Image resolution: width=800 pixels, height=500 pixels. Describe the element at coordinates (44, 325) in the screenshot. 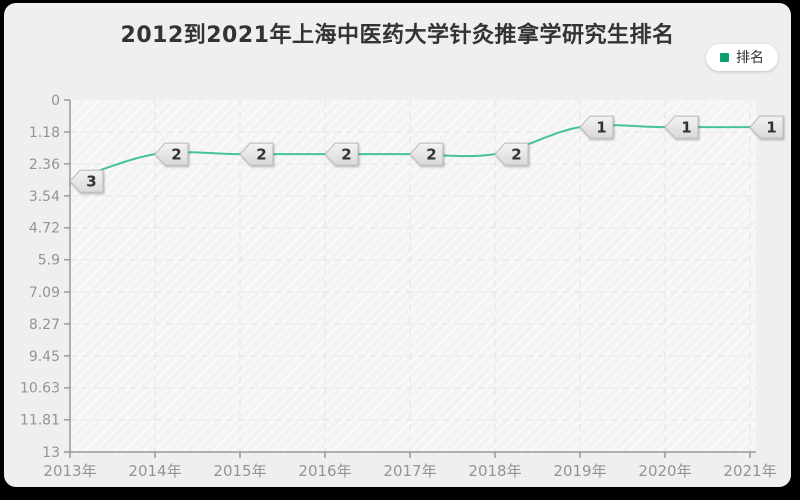

I see `svg-text: 8.27` at that location.